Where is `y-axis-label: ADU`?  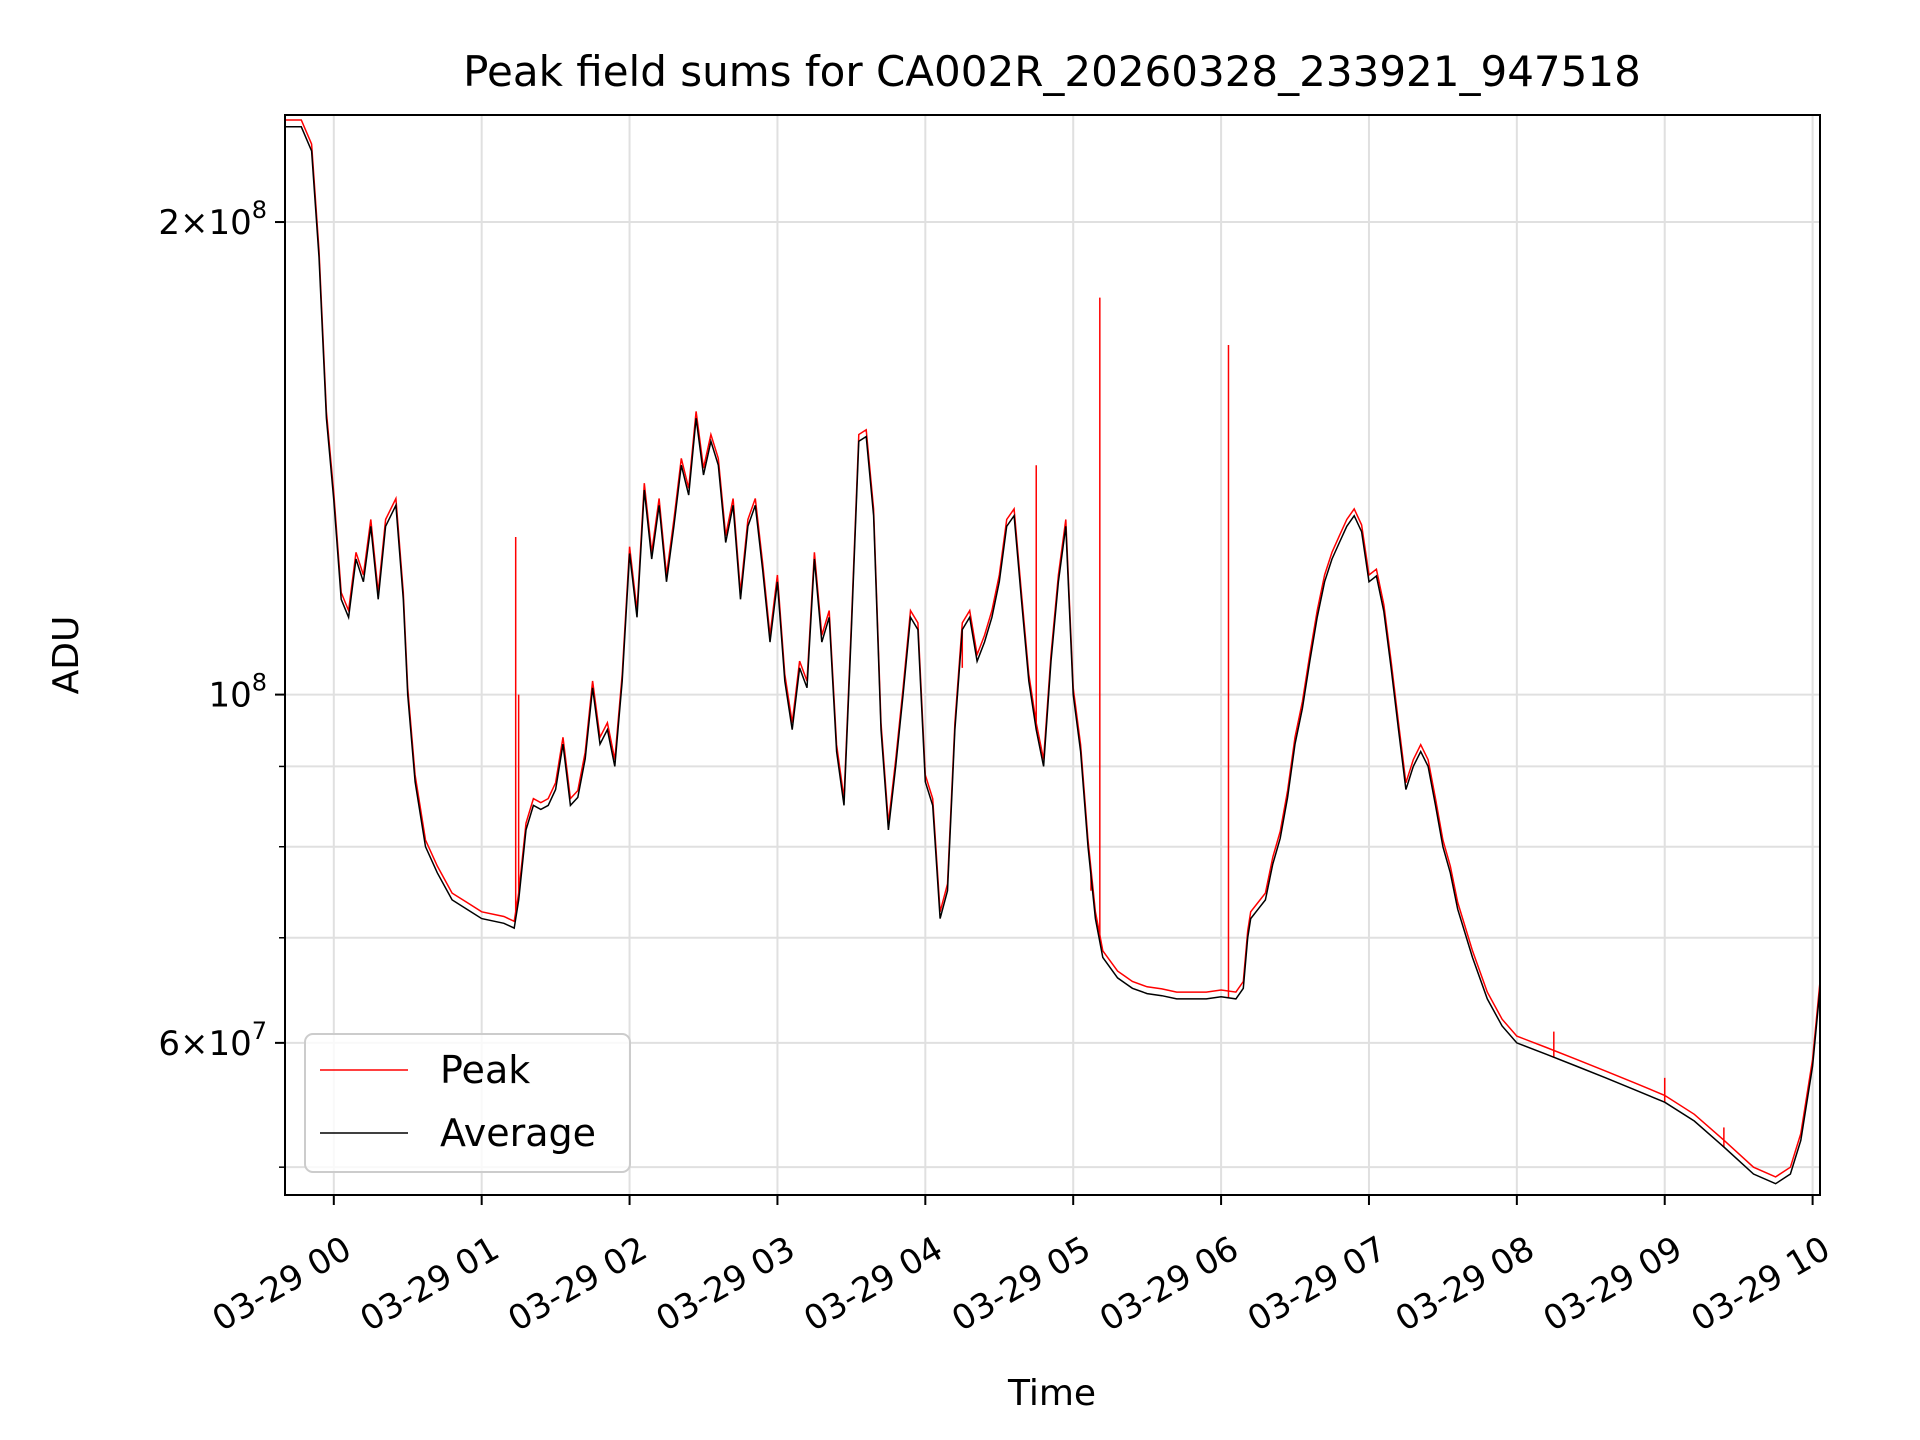 y-axis-label: ADU is located at coordinates (66, 655).